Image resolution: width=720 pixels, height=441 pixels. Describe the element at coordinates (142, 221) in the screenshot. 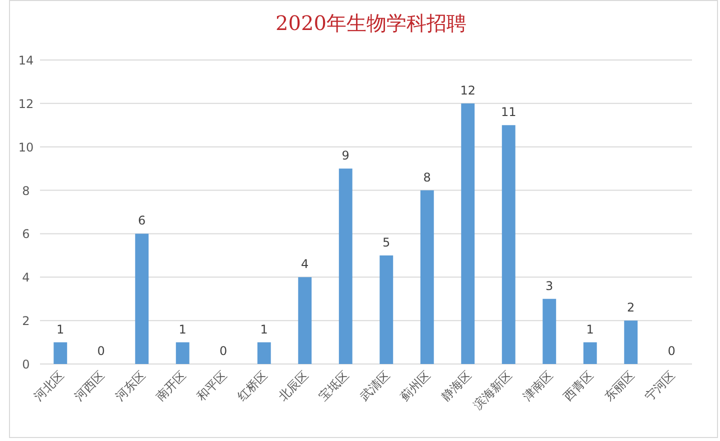

I see `data-label: 6` at that location.